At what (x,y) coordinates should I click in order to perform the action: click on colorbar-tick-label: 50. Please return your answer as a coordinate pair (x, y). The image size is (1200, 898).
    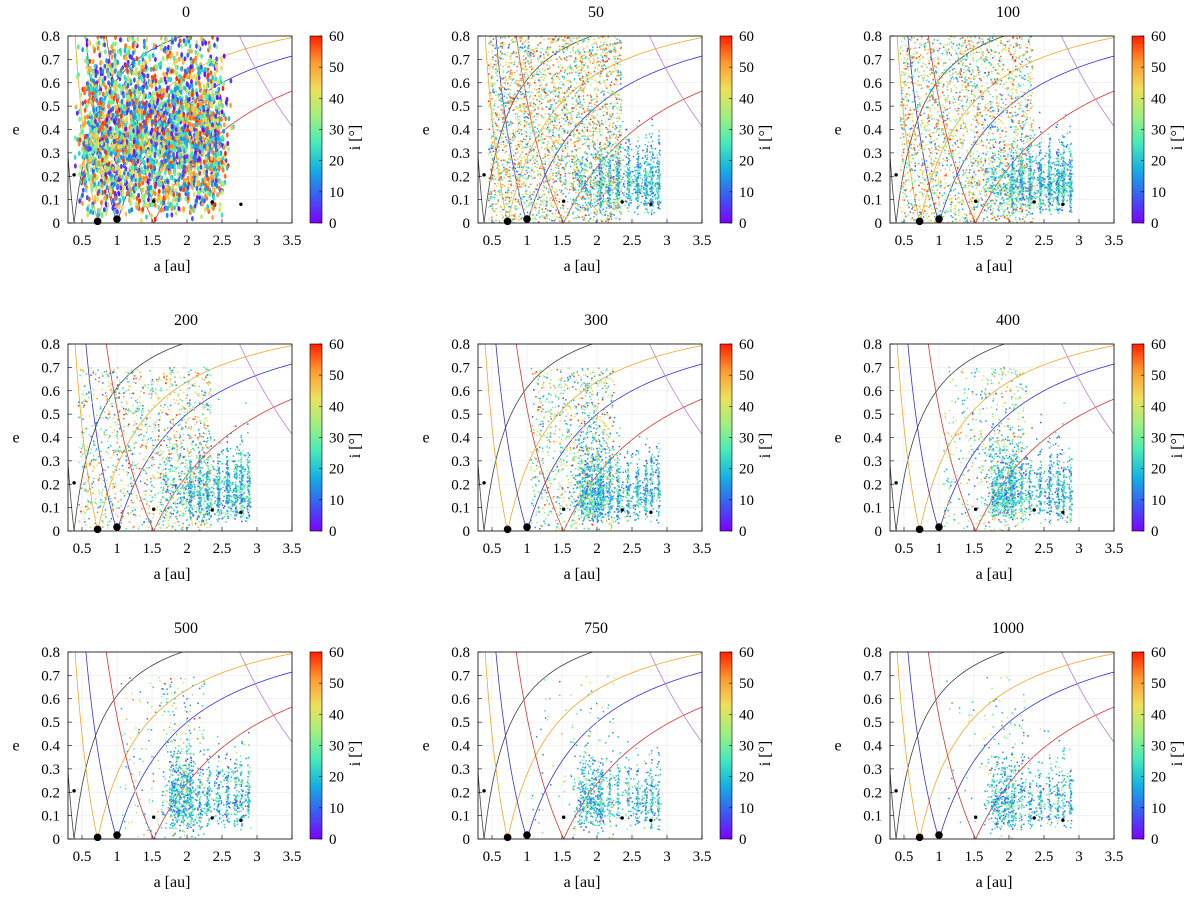
    Looking at the image, I should click on (336, 68).